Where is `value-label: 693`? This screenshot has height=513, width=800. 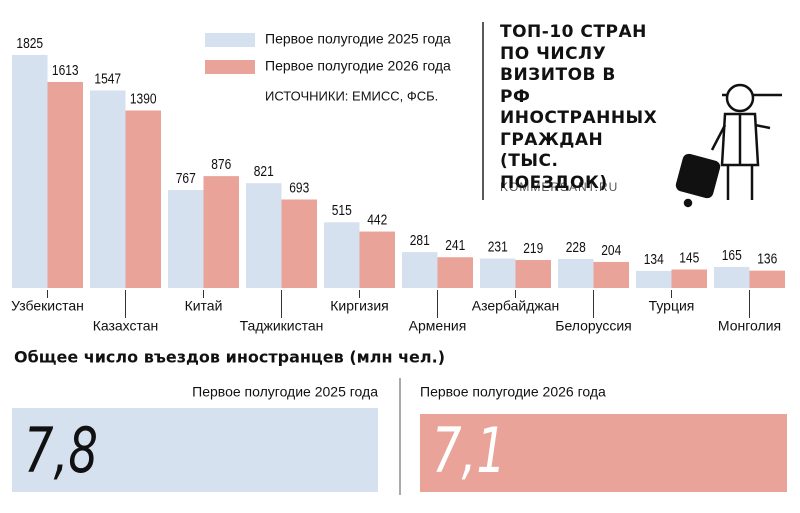
value-label: 693 is located at coordinates (299, 187).